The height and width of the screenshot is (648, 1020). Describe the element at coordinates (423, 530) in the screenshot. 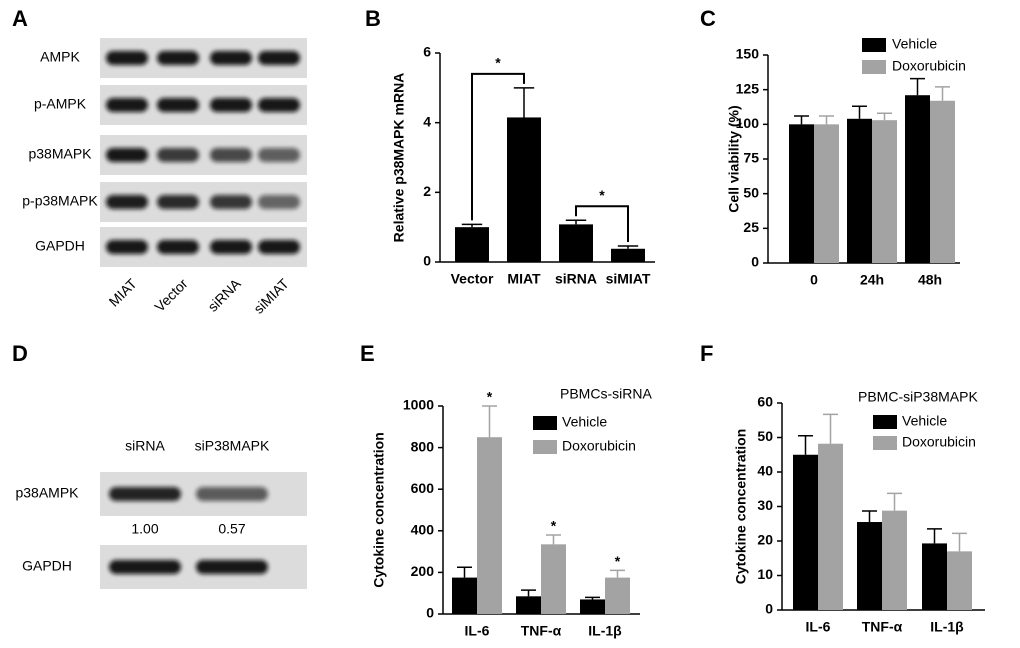

I see `y-tick-label: 400` at that location.